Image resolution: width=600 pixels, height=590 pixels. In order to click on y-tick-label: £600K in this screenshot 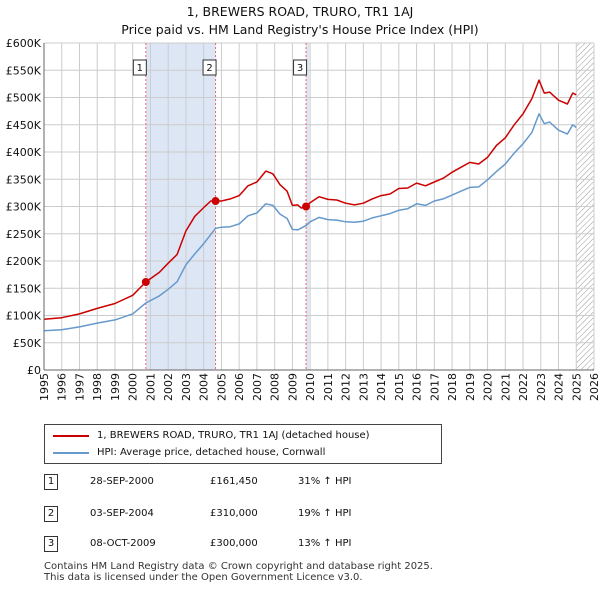, I will do `click(24, 43)`.